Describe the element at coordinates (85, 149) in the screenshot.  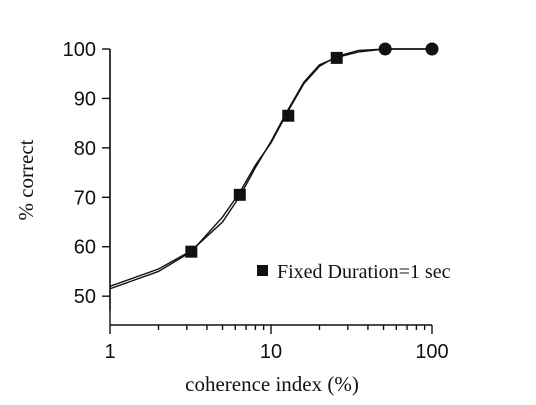
I see `y-tick-label: 80` at that location.